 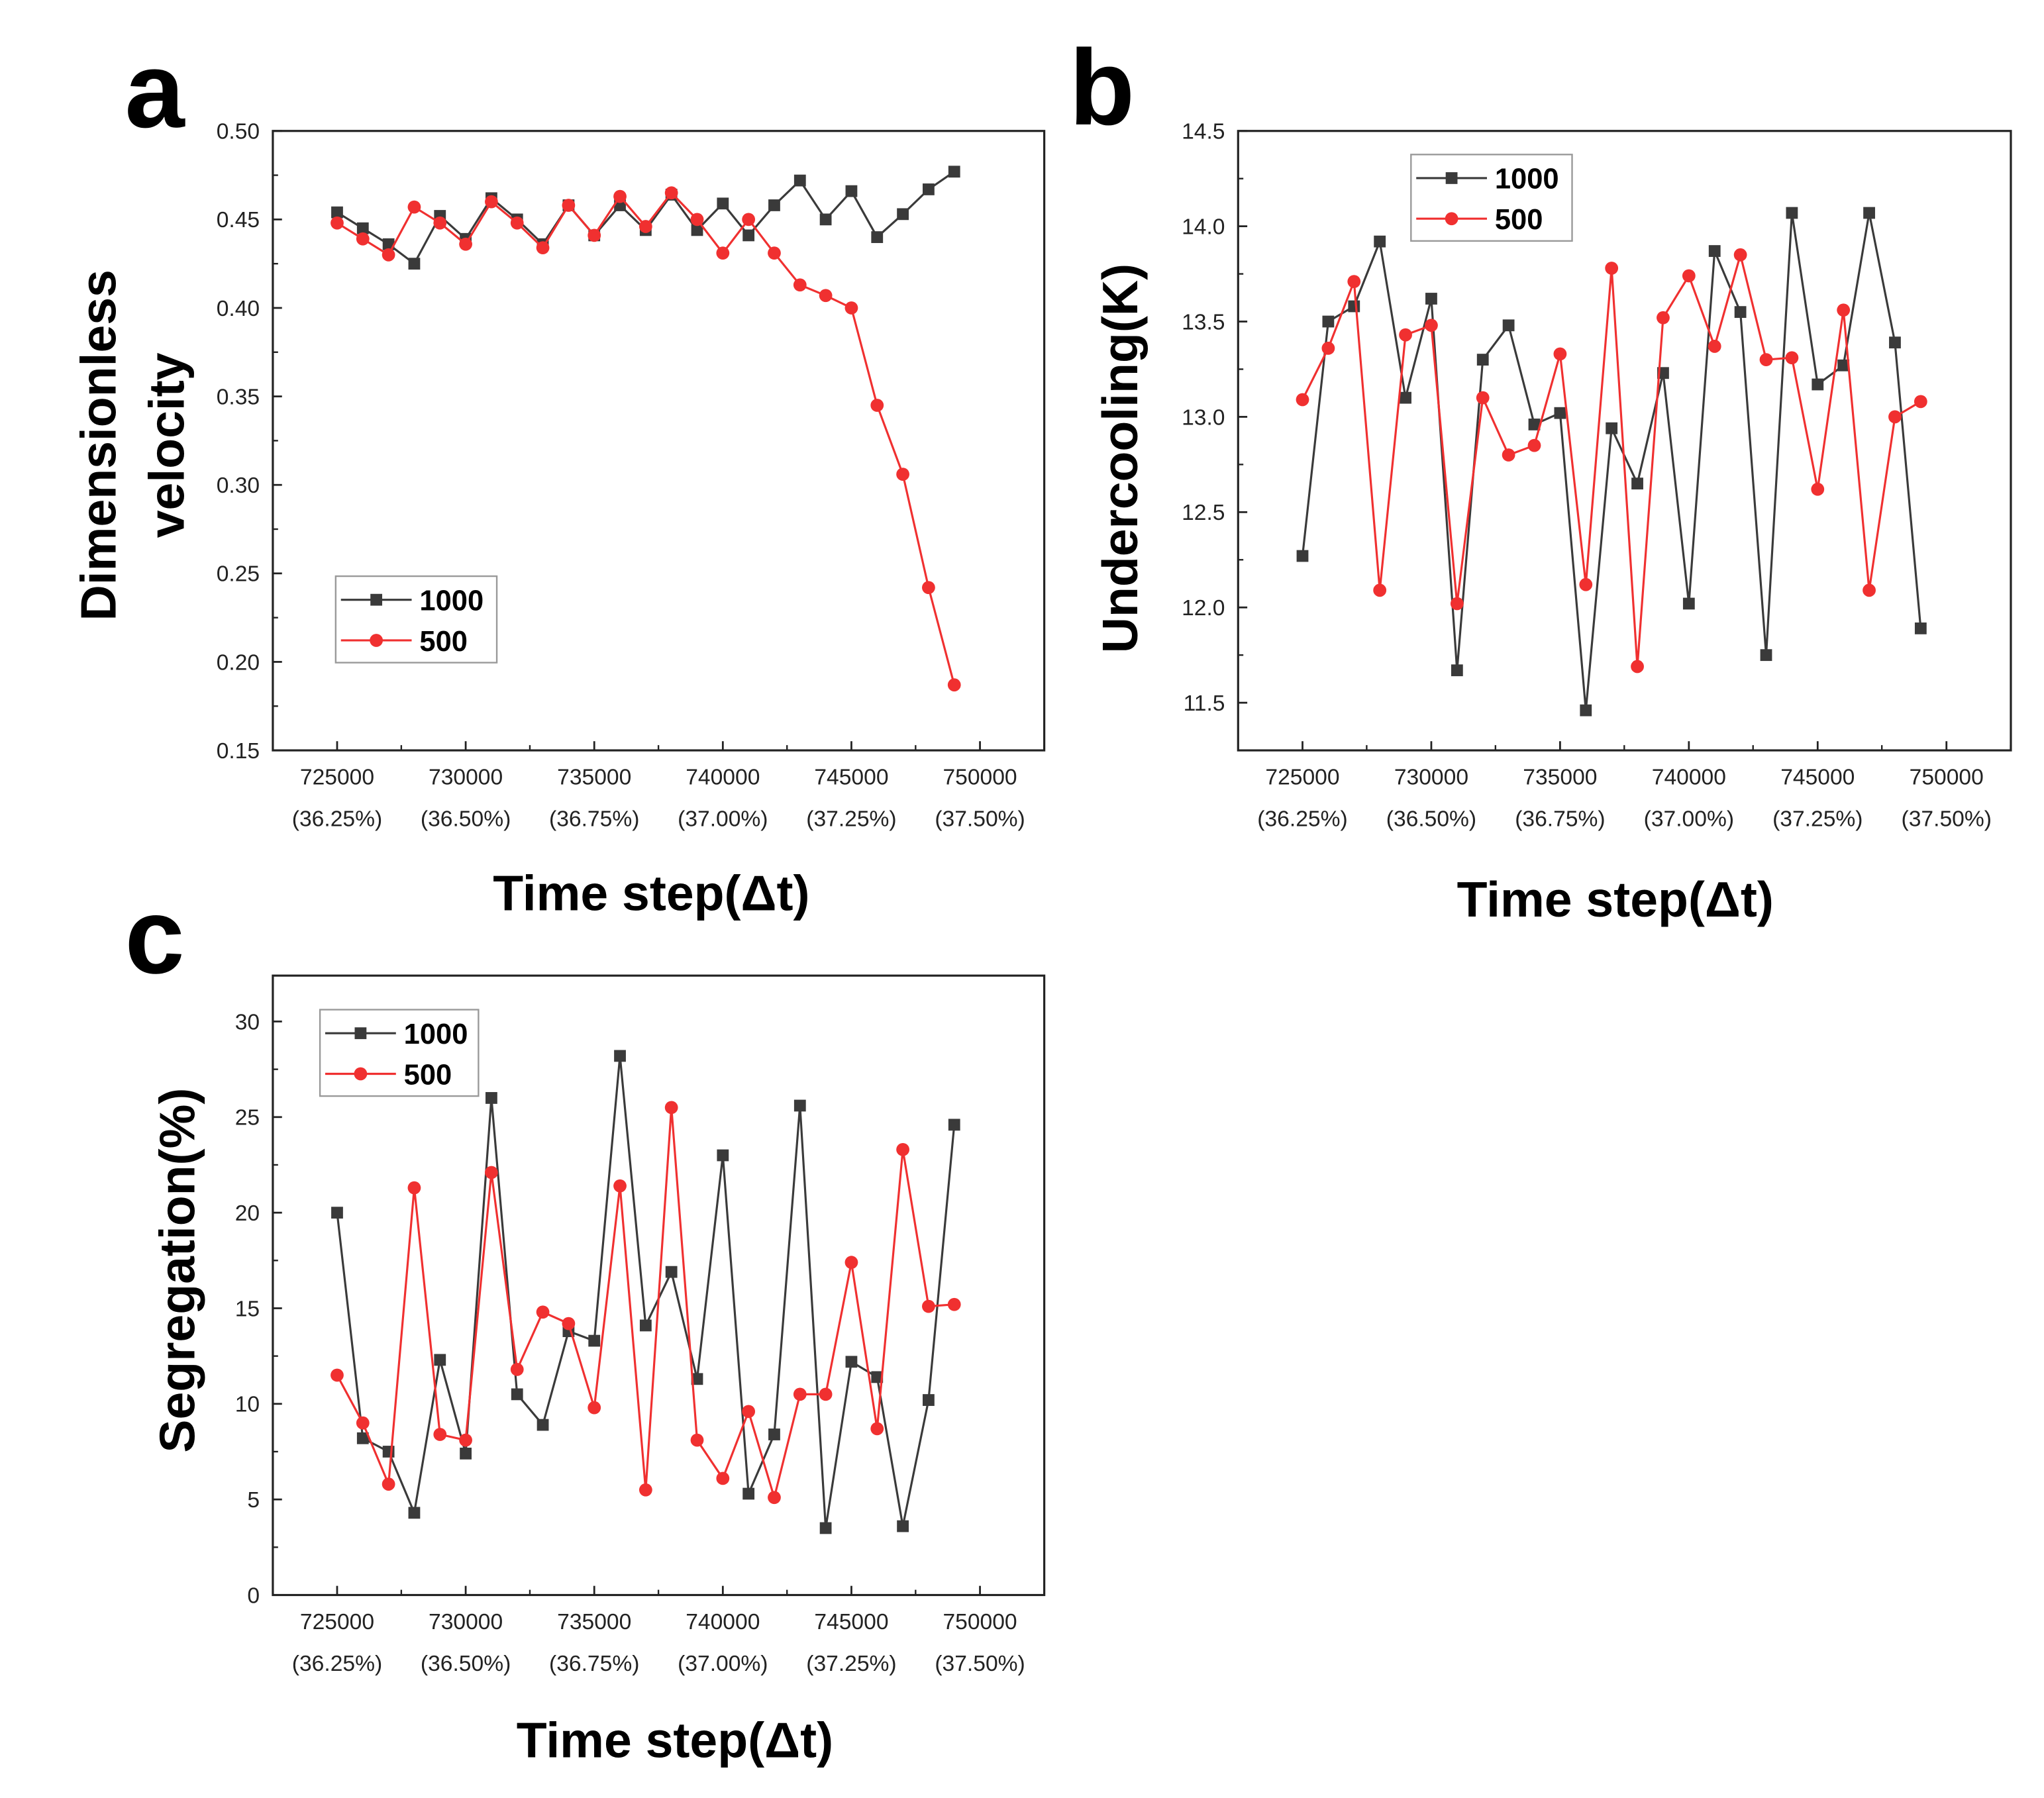 I want to click on x-tick-pct-label: (36.25%), so click(x=337, y=819).